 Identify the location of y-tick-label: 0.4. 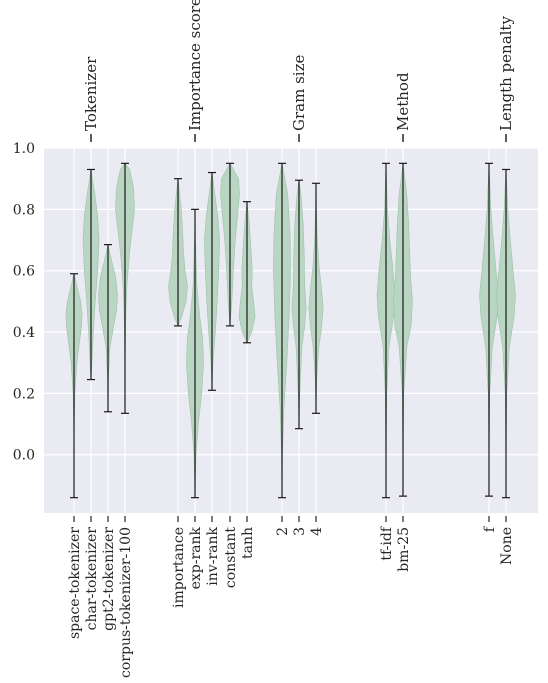
(24, 333).